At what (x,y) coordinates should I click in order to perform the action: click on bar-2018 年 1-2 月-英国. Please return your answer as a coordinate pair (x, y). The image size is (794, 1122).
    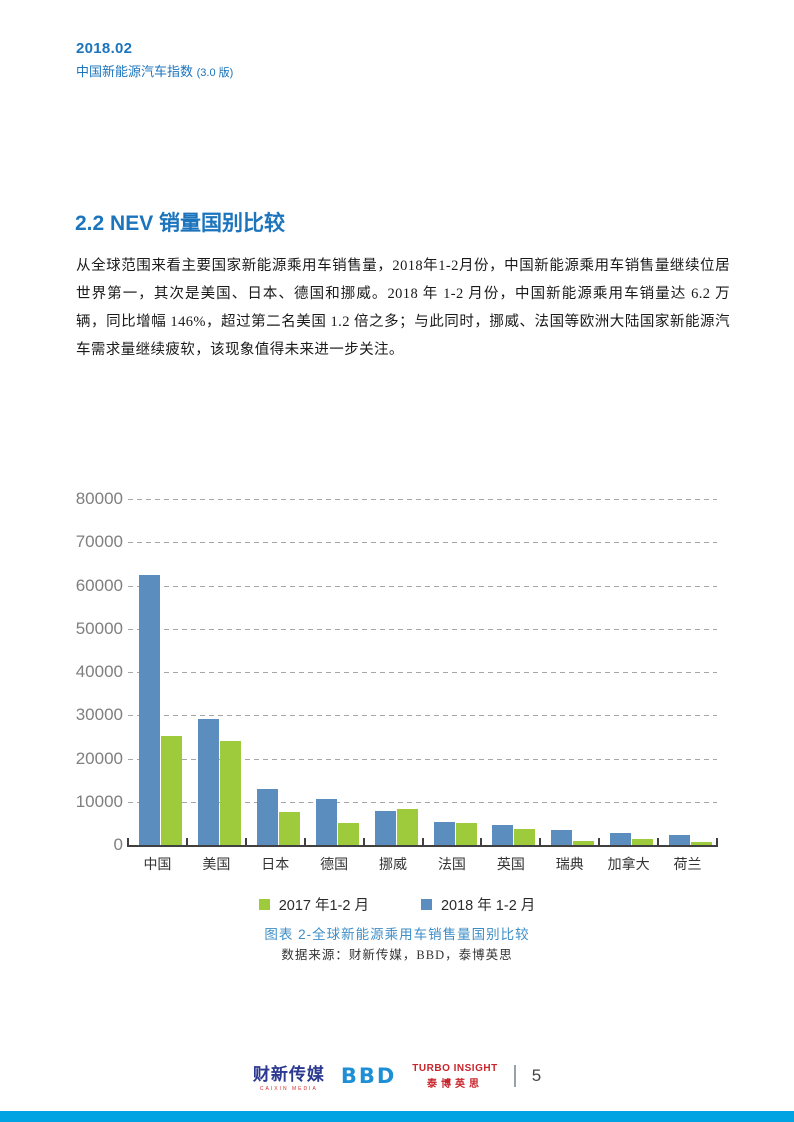
    Looking at the image, I should click on (503, 835).